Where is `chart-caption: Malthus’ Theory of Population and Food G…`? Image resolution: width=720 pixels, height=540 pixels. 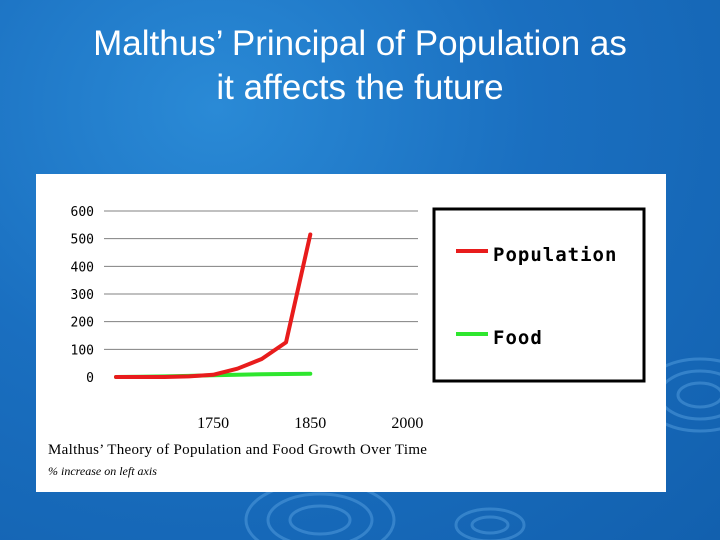
chart-caption: Malthus’ Theory of Population and Food G… is located at coordinates (238, 450).